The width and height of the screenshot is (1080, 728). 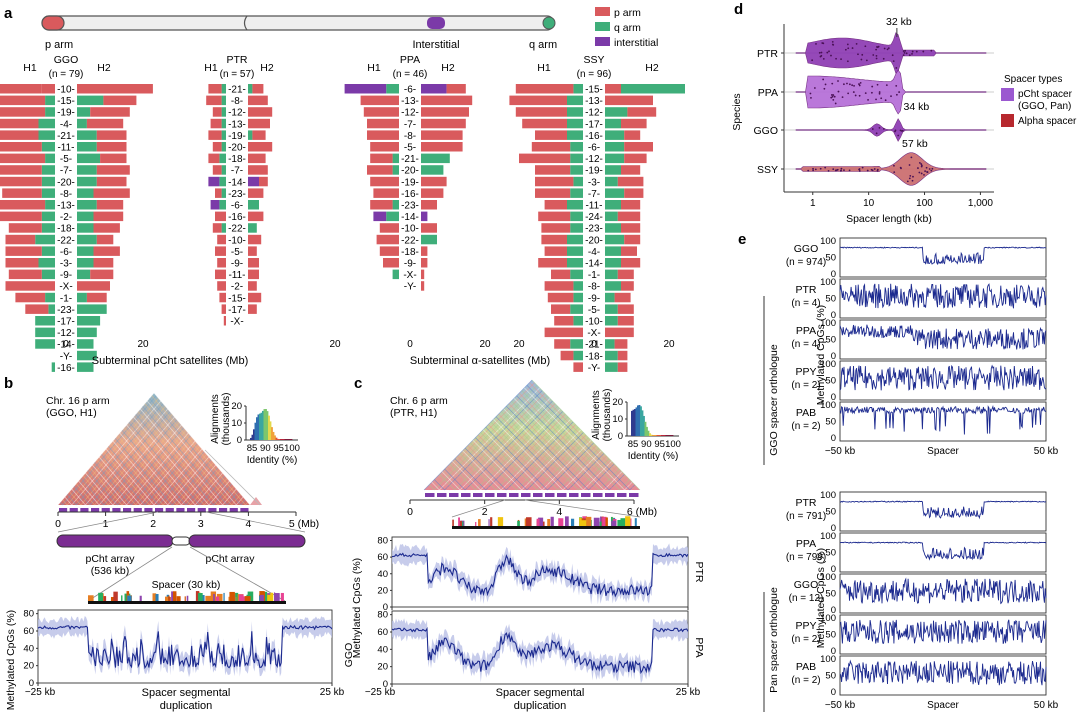 What do you see at coordinates (410, 74) in the screenshot?
I see `a-species-n: (n = 46)` at bounding box center [410, 74].